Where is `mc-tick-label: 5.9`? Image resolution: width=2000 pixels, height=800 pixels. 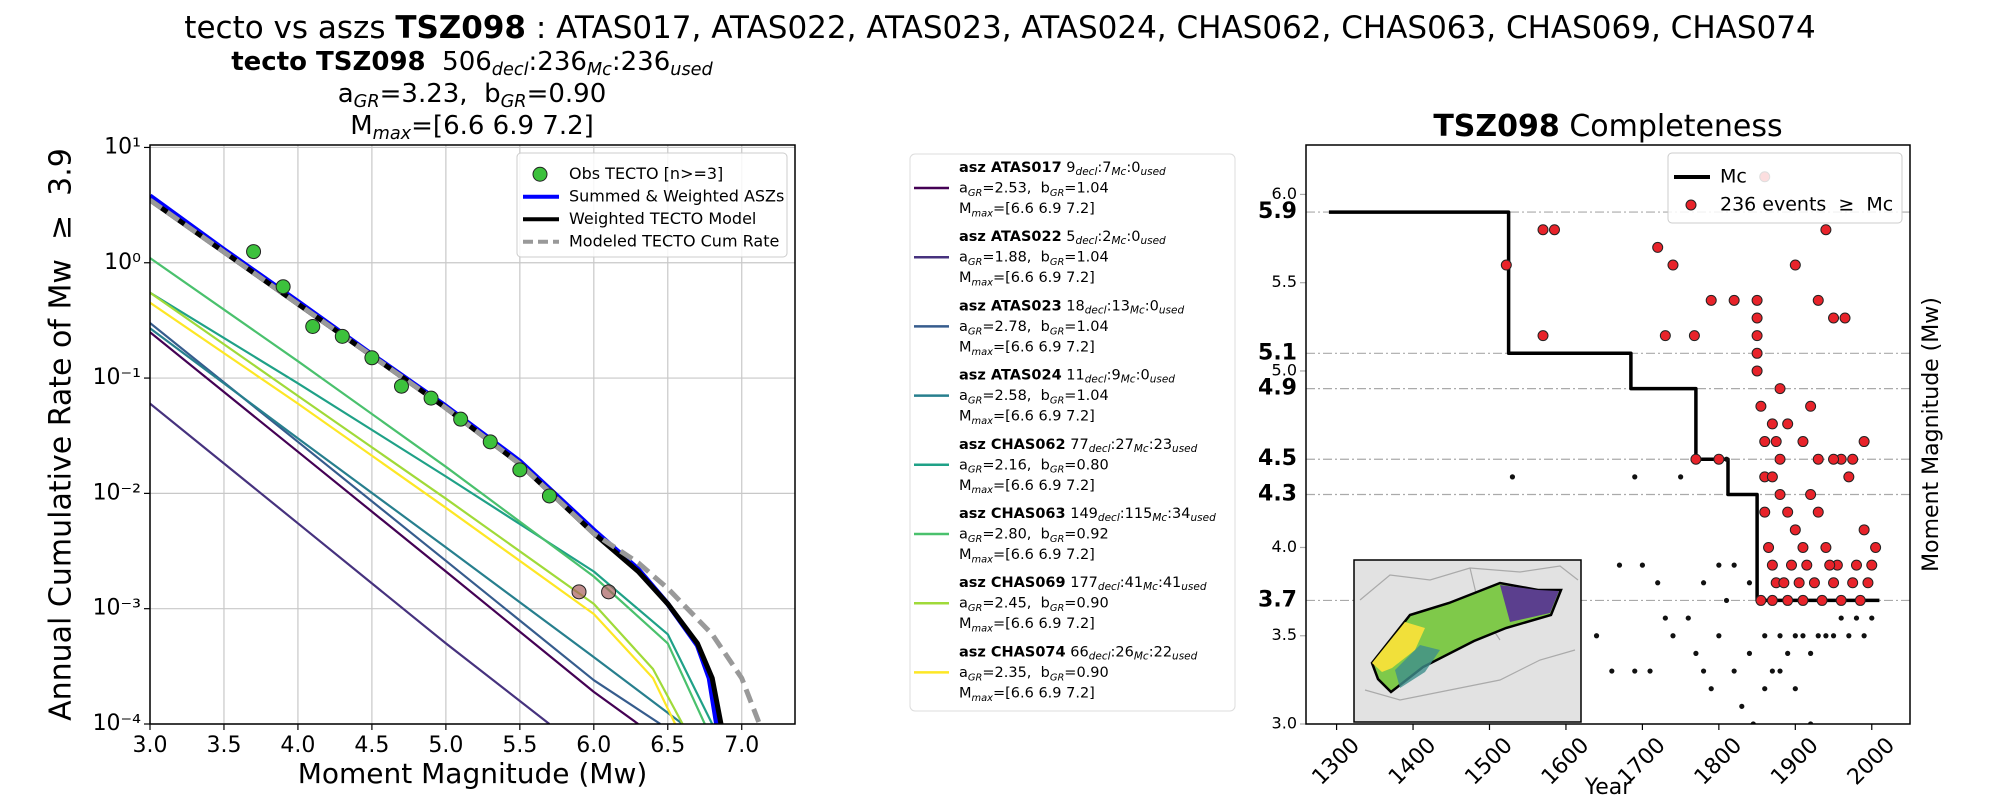 mc-tick-label: 5.9 is located at coordinates (1277, 211).